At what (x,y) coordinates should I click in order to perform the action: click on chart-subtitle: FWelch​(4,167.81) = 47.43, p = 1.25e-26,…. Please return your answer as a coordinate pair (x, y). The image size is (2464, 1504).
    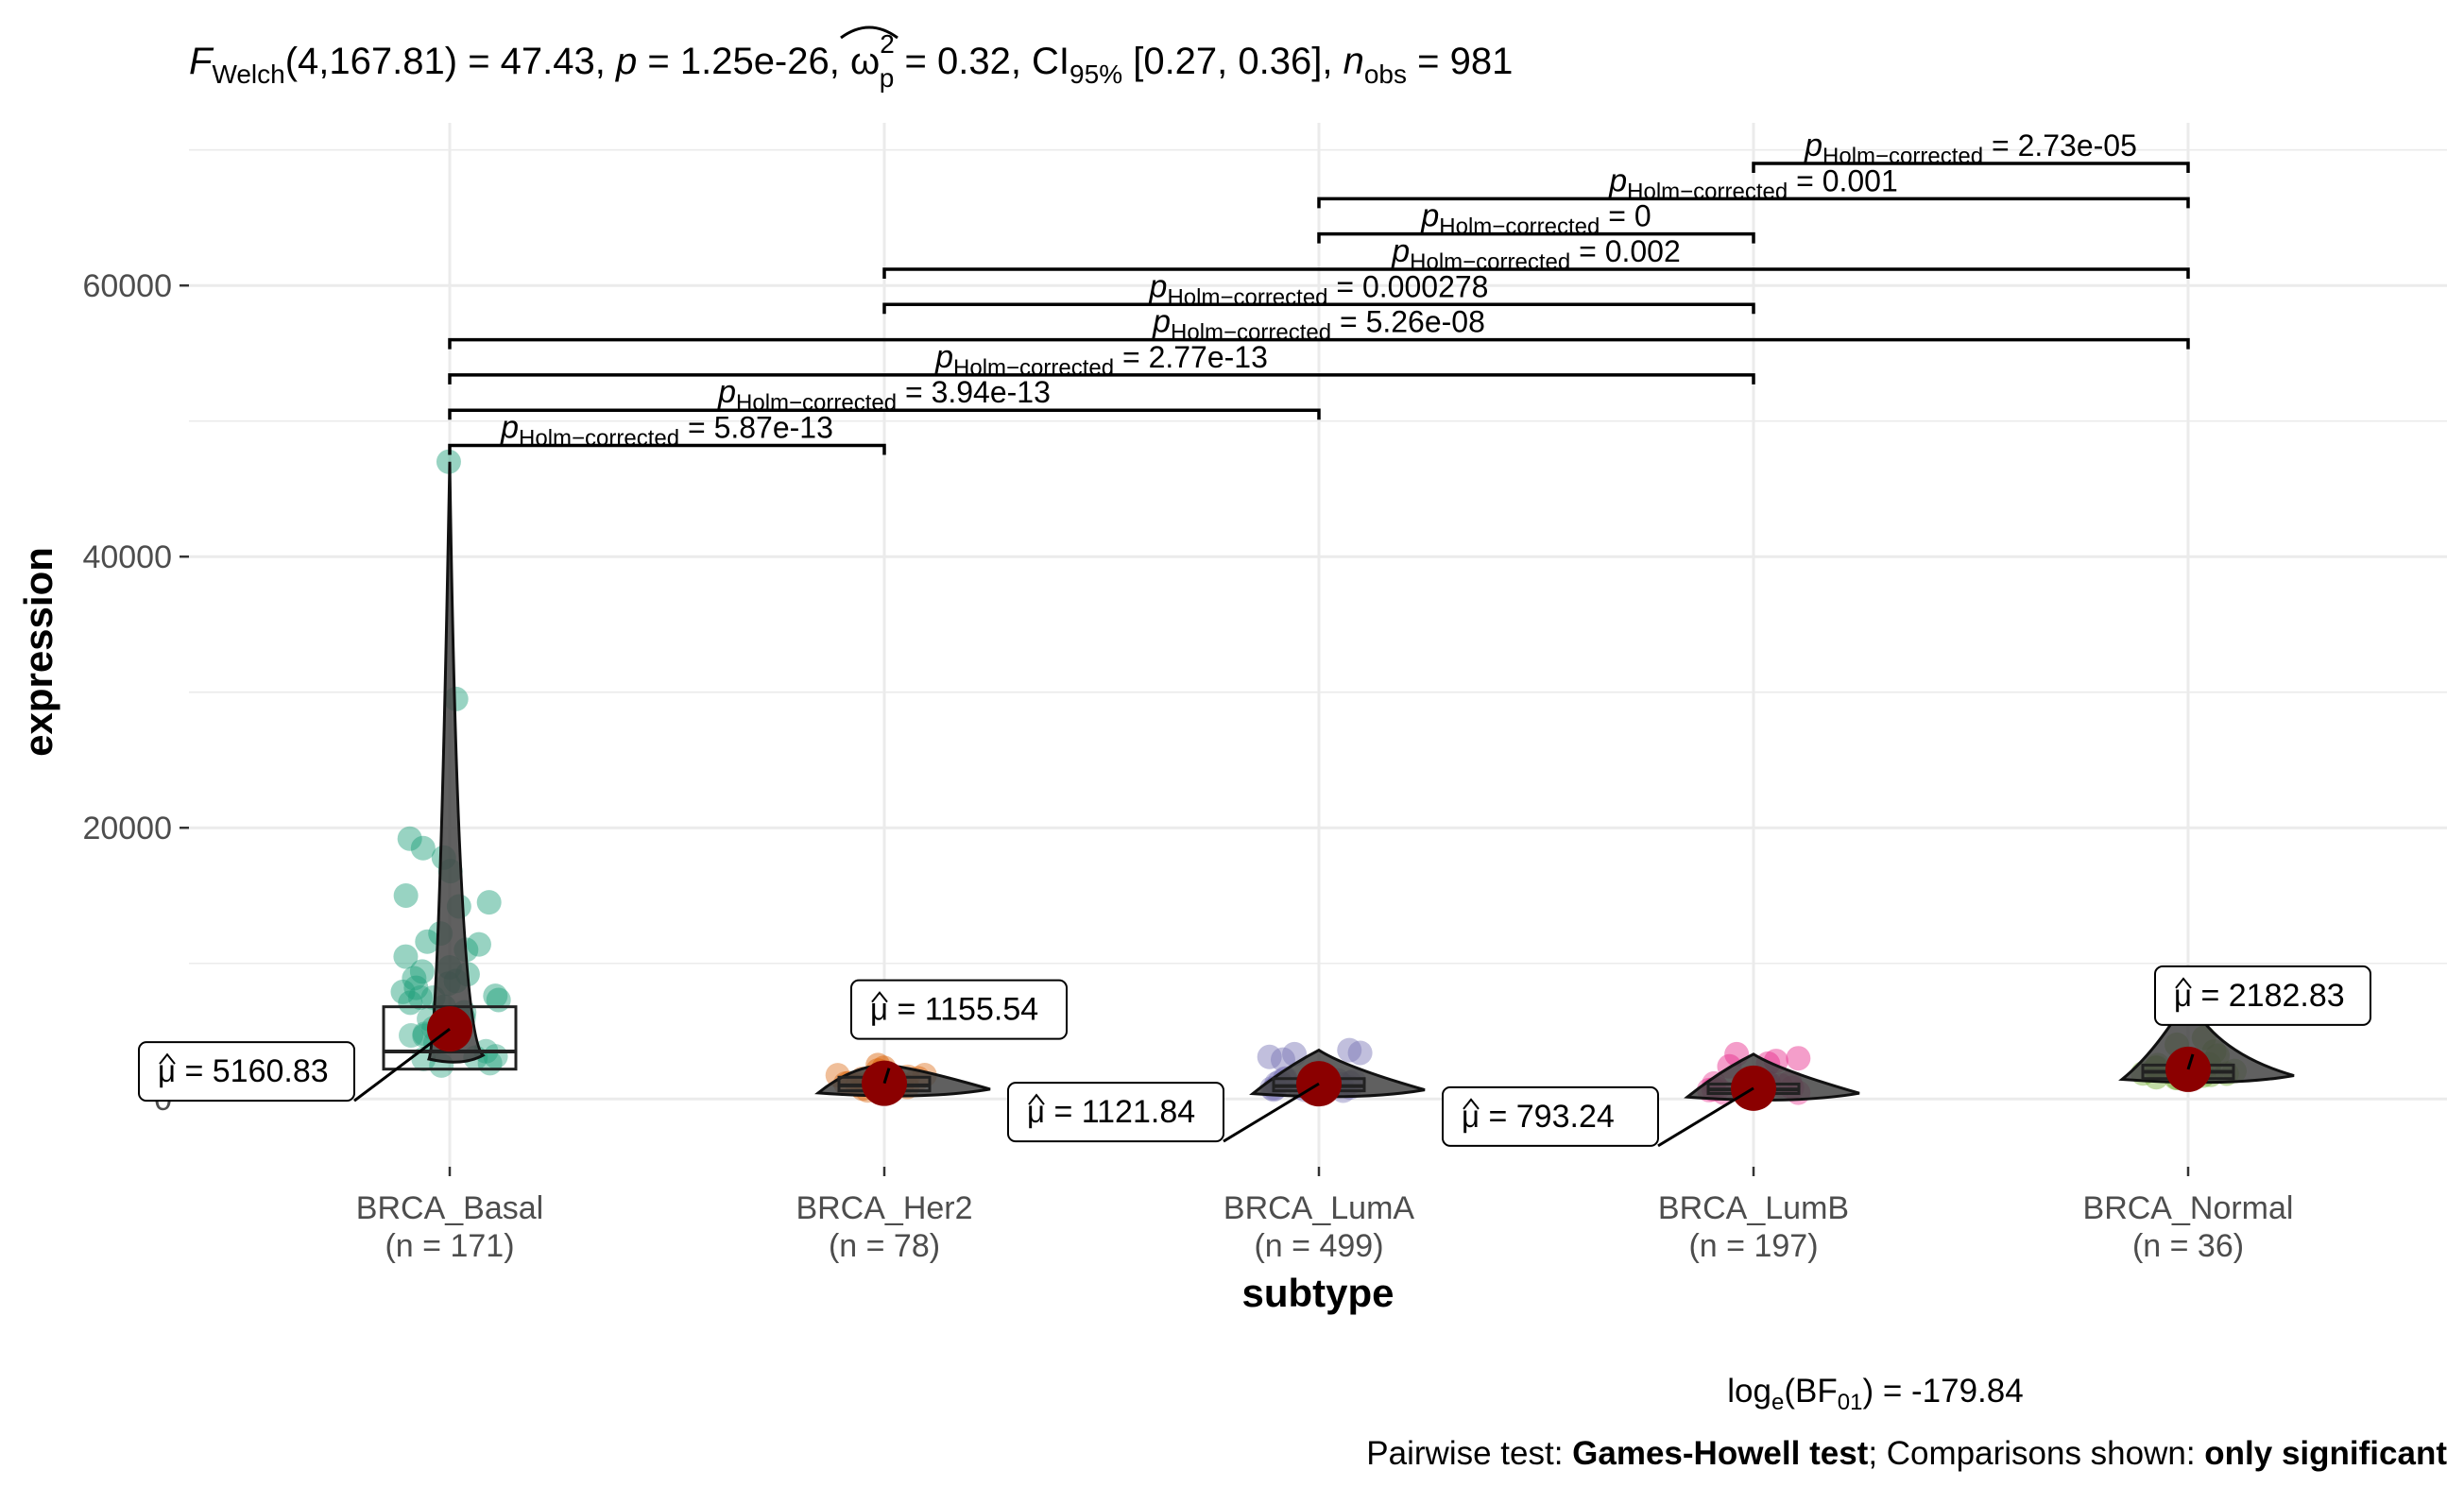
    Looking at the image, I should click on (851, 61).